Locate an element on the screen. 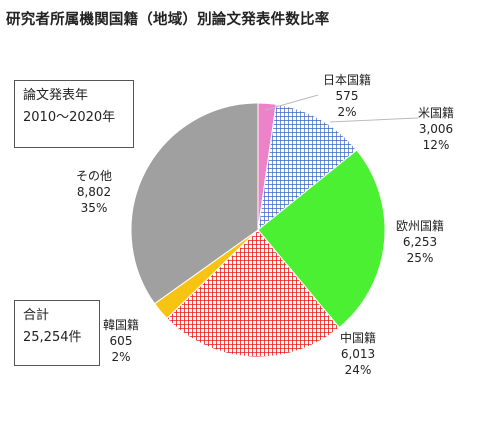 This screenshot has width=500, height=425. total-label: 合計 is located at coordinates (36, 315).